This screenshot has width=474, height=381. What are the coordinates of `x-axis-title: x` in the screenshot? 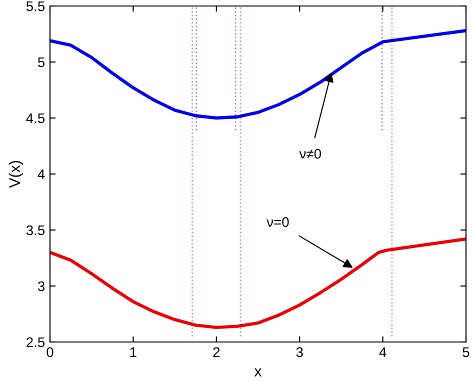 It's located at (258, 372).